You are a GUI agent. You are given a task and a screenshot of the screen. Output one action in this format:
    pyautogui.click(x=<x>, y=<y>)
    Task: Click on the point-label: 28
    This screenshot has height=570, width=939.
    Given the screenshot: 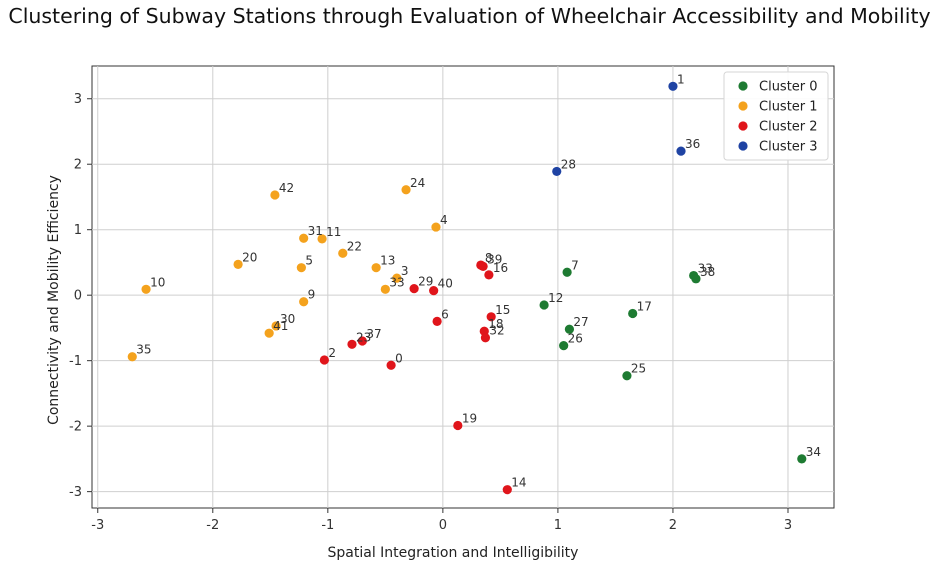 What is the action you would take?
    pyautogui.click(x=568, y=164)
    